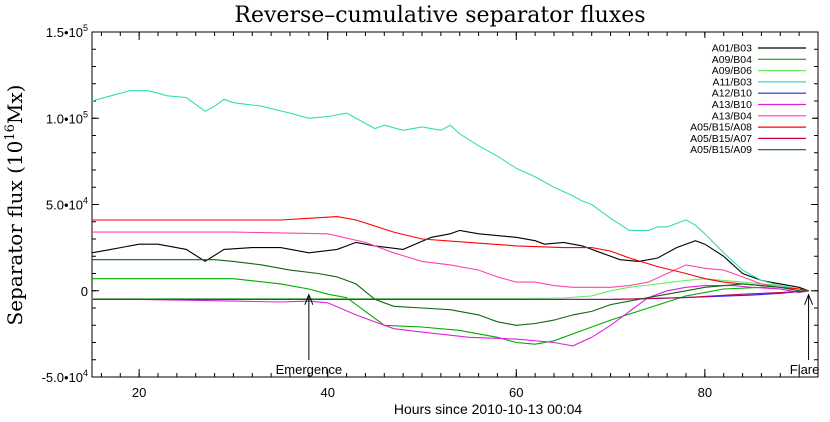  I want to click on y-tick-label: -5.0•104, so click(65, 376).